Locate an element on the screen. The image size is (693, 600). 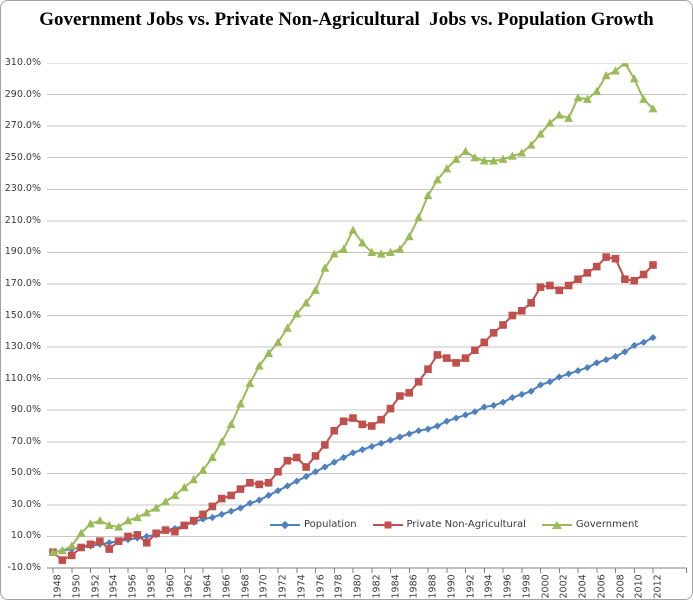
population-marker-icon is located at coordinates (285, 524).